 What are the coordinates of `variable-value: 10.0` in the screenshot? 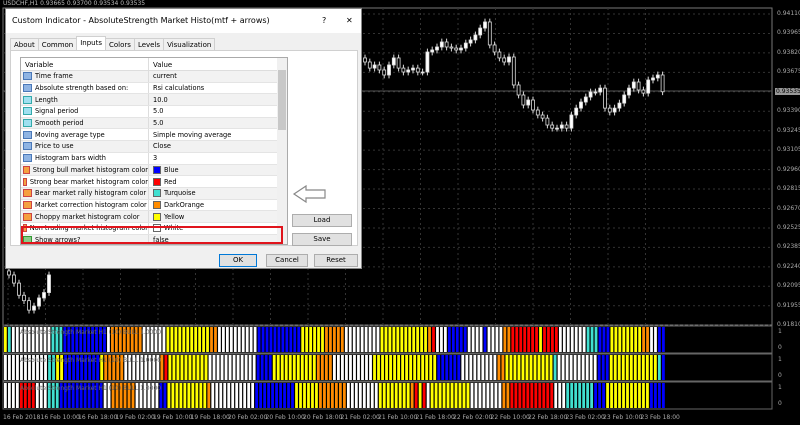 It's located at (160, 99).